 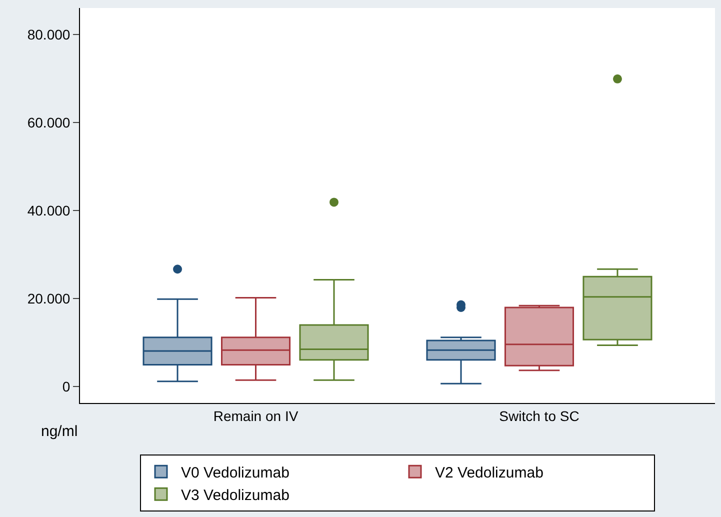 What do you see at coordinates (66, 386) in the screenshot?
I see `y-tick-label: 0` at bounding box center [66, 386].